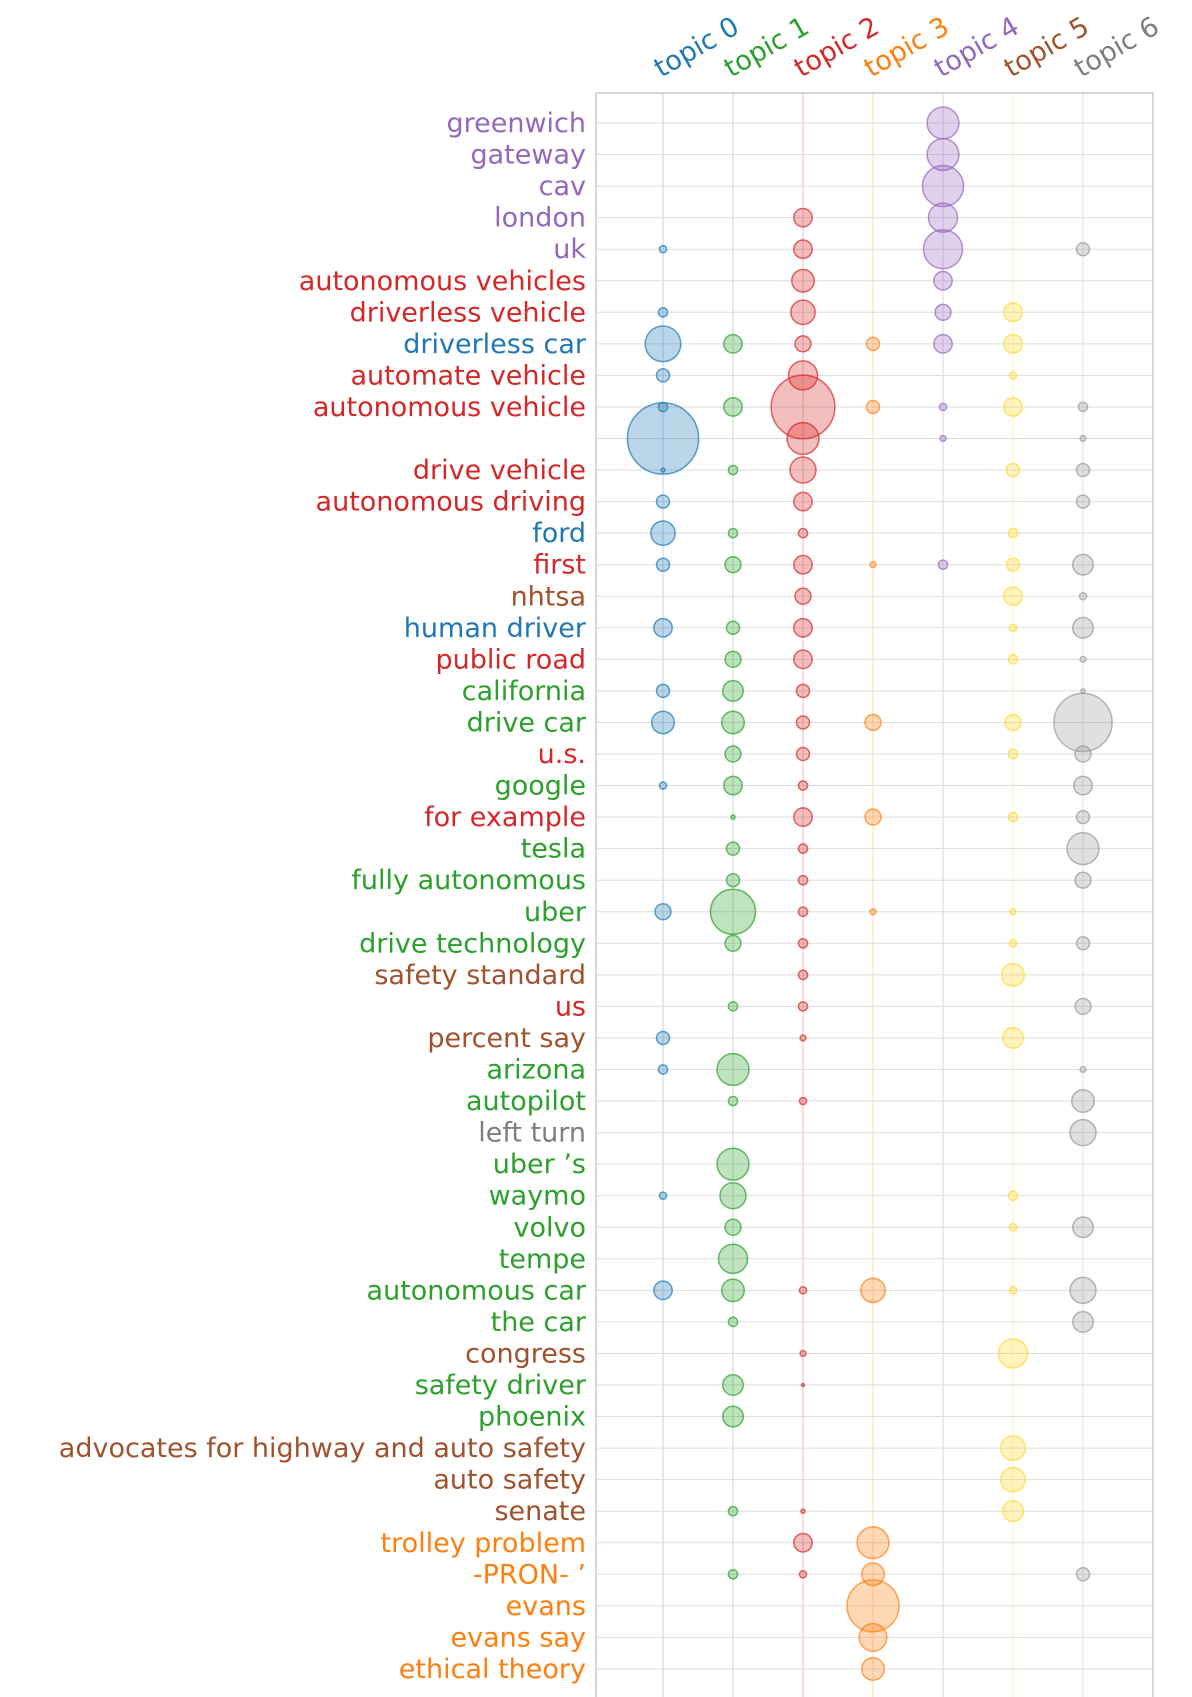  Describe the element at coordinates (322, 1448) in the screenshot. I see `term-label: advocates for highway and auto safety` at that location.